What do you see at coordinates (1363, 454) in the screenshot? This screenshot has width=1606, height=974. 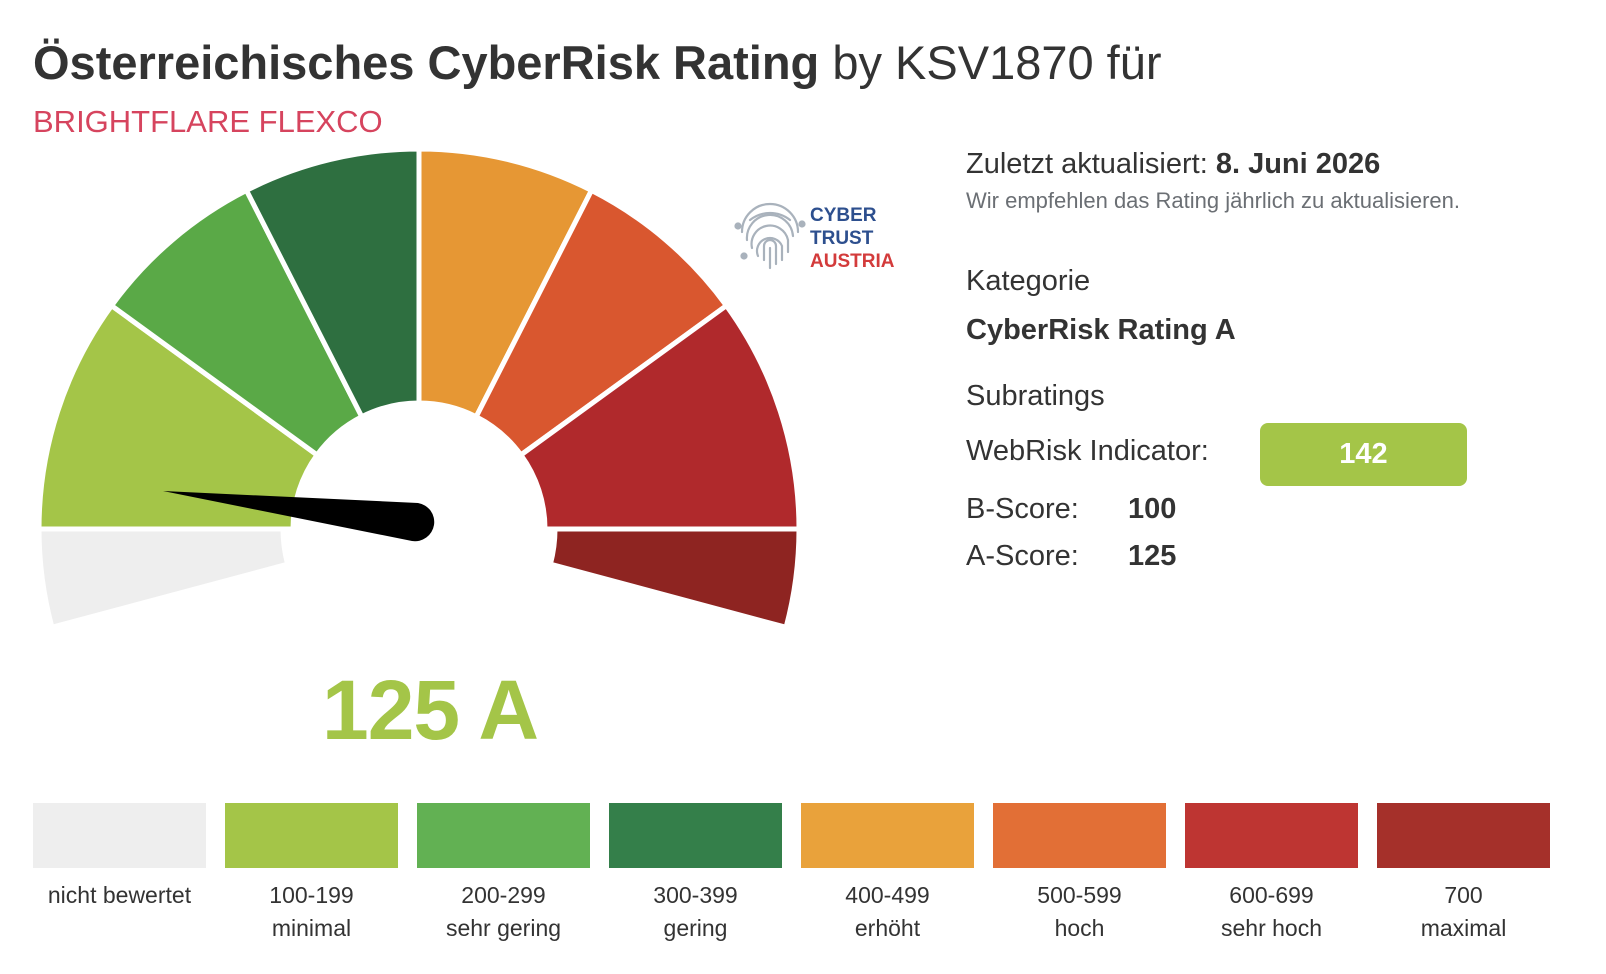 I see `webrisk-badge: 142` at bounding box center [1363, 454].